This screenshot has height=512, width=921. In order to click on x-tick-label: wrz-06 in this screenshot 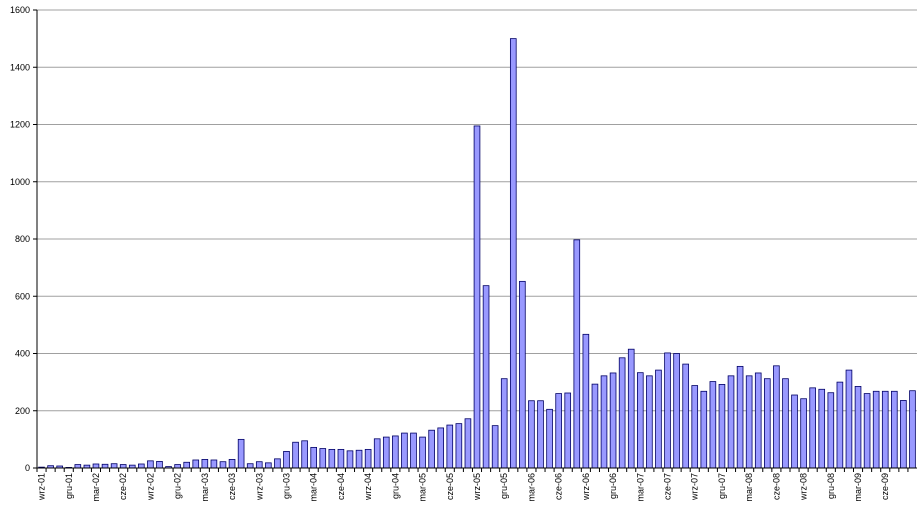, I will do `click(586, 487)`.